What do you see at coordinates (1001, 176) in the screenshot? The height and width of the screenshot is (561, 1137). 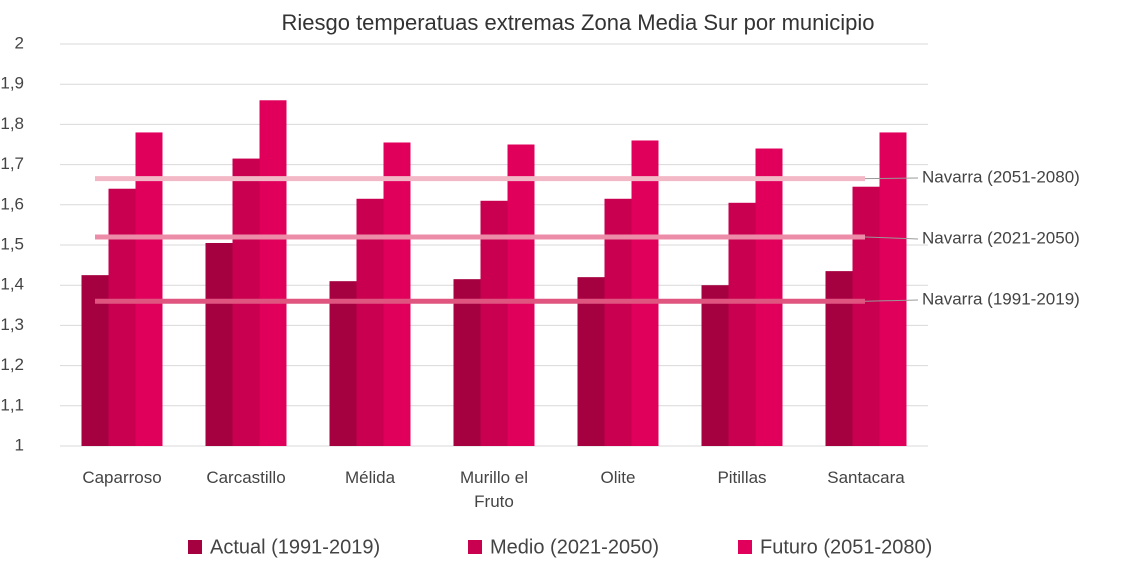 I see `reference-label: Navarra (2051-2080)` at bounding box center [1001, 176].